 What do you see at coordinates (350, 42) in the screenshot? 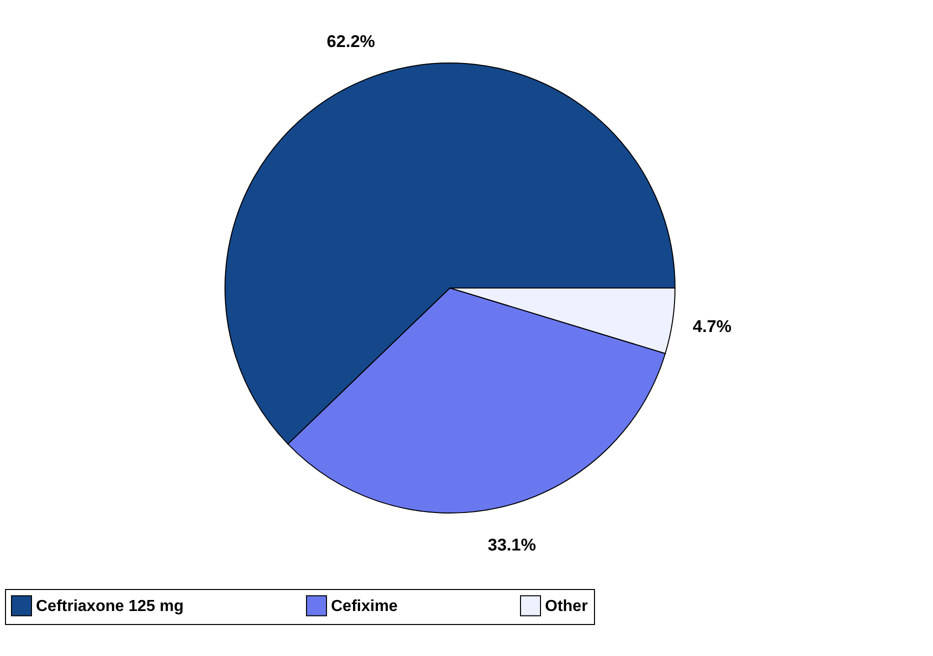
I see `data-label: 62.2%` at bounding box center [350, 42].